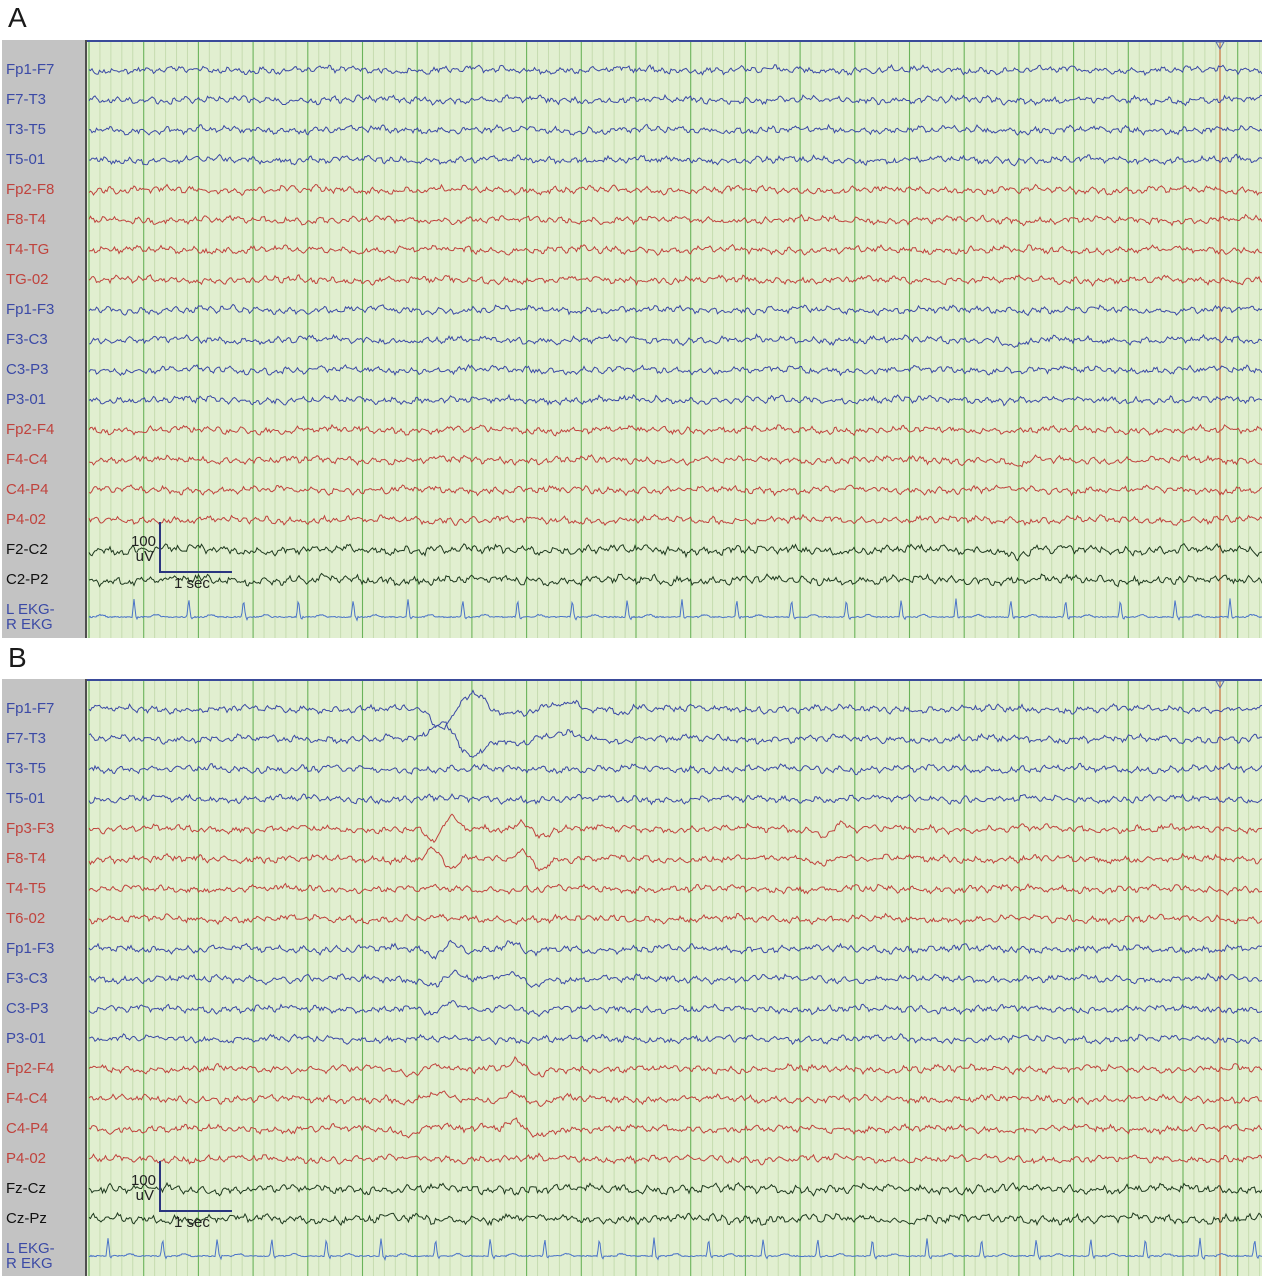  I want to click on ekg-trace, so click(675, 1249).